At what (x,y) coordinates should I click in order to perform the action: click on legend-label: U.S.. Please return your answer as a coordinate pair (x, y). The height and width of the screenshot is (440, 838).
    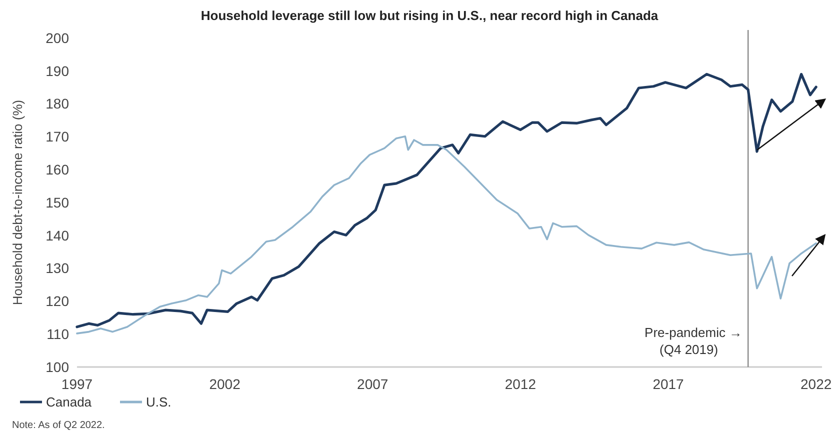
    Looking at the image, I should click on (159, 402).